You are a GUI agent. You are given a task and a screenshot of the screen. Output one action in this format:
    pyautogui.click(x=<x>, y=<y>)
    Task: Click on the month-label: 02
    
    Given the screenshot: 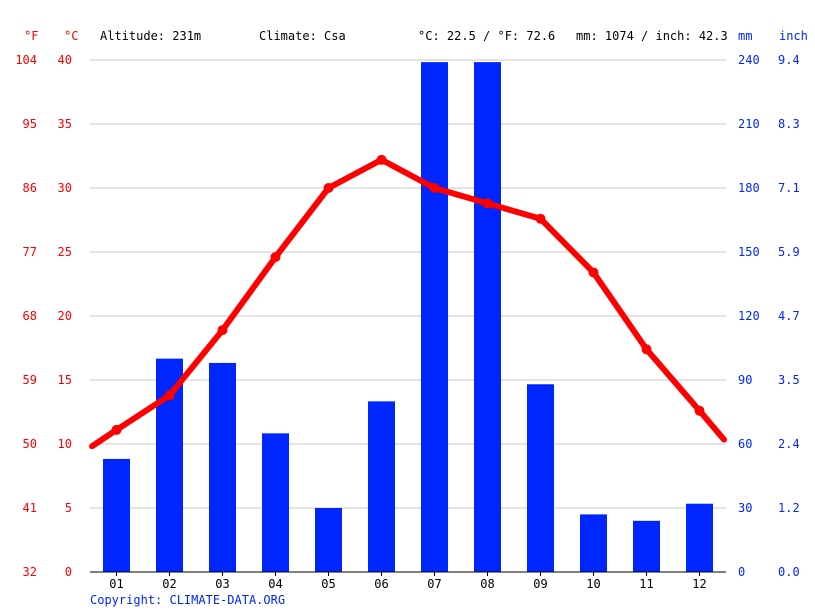 What is the action you would take?
    pyautogui.click(x=169, y=584)
    